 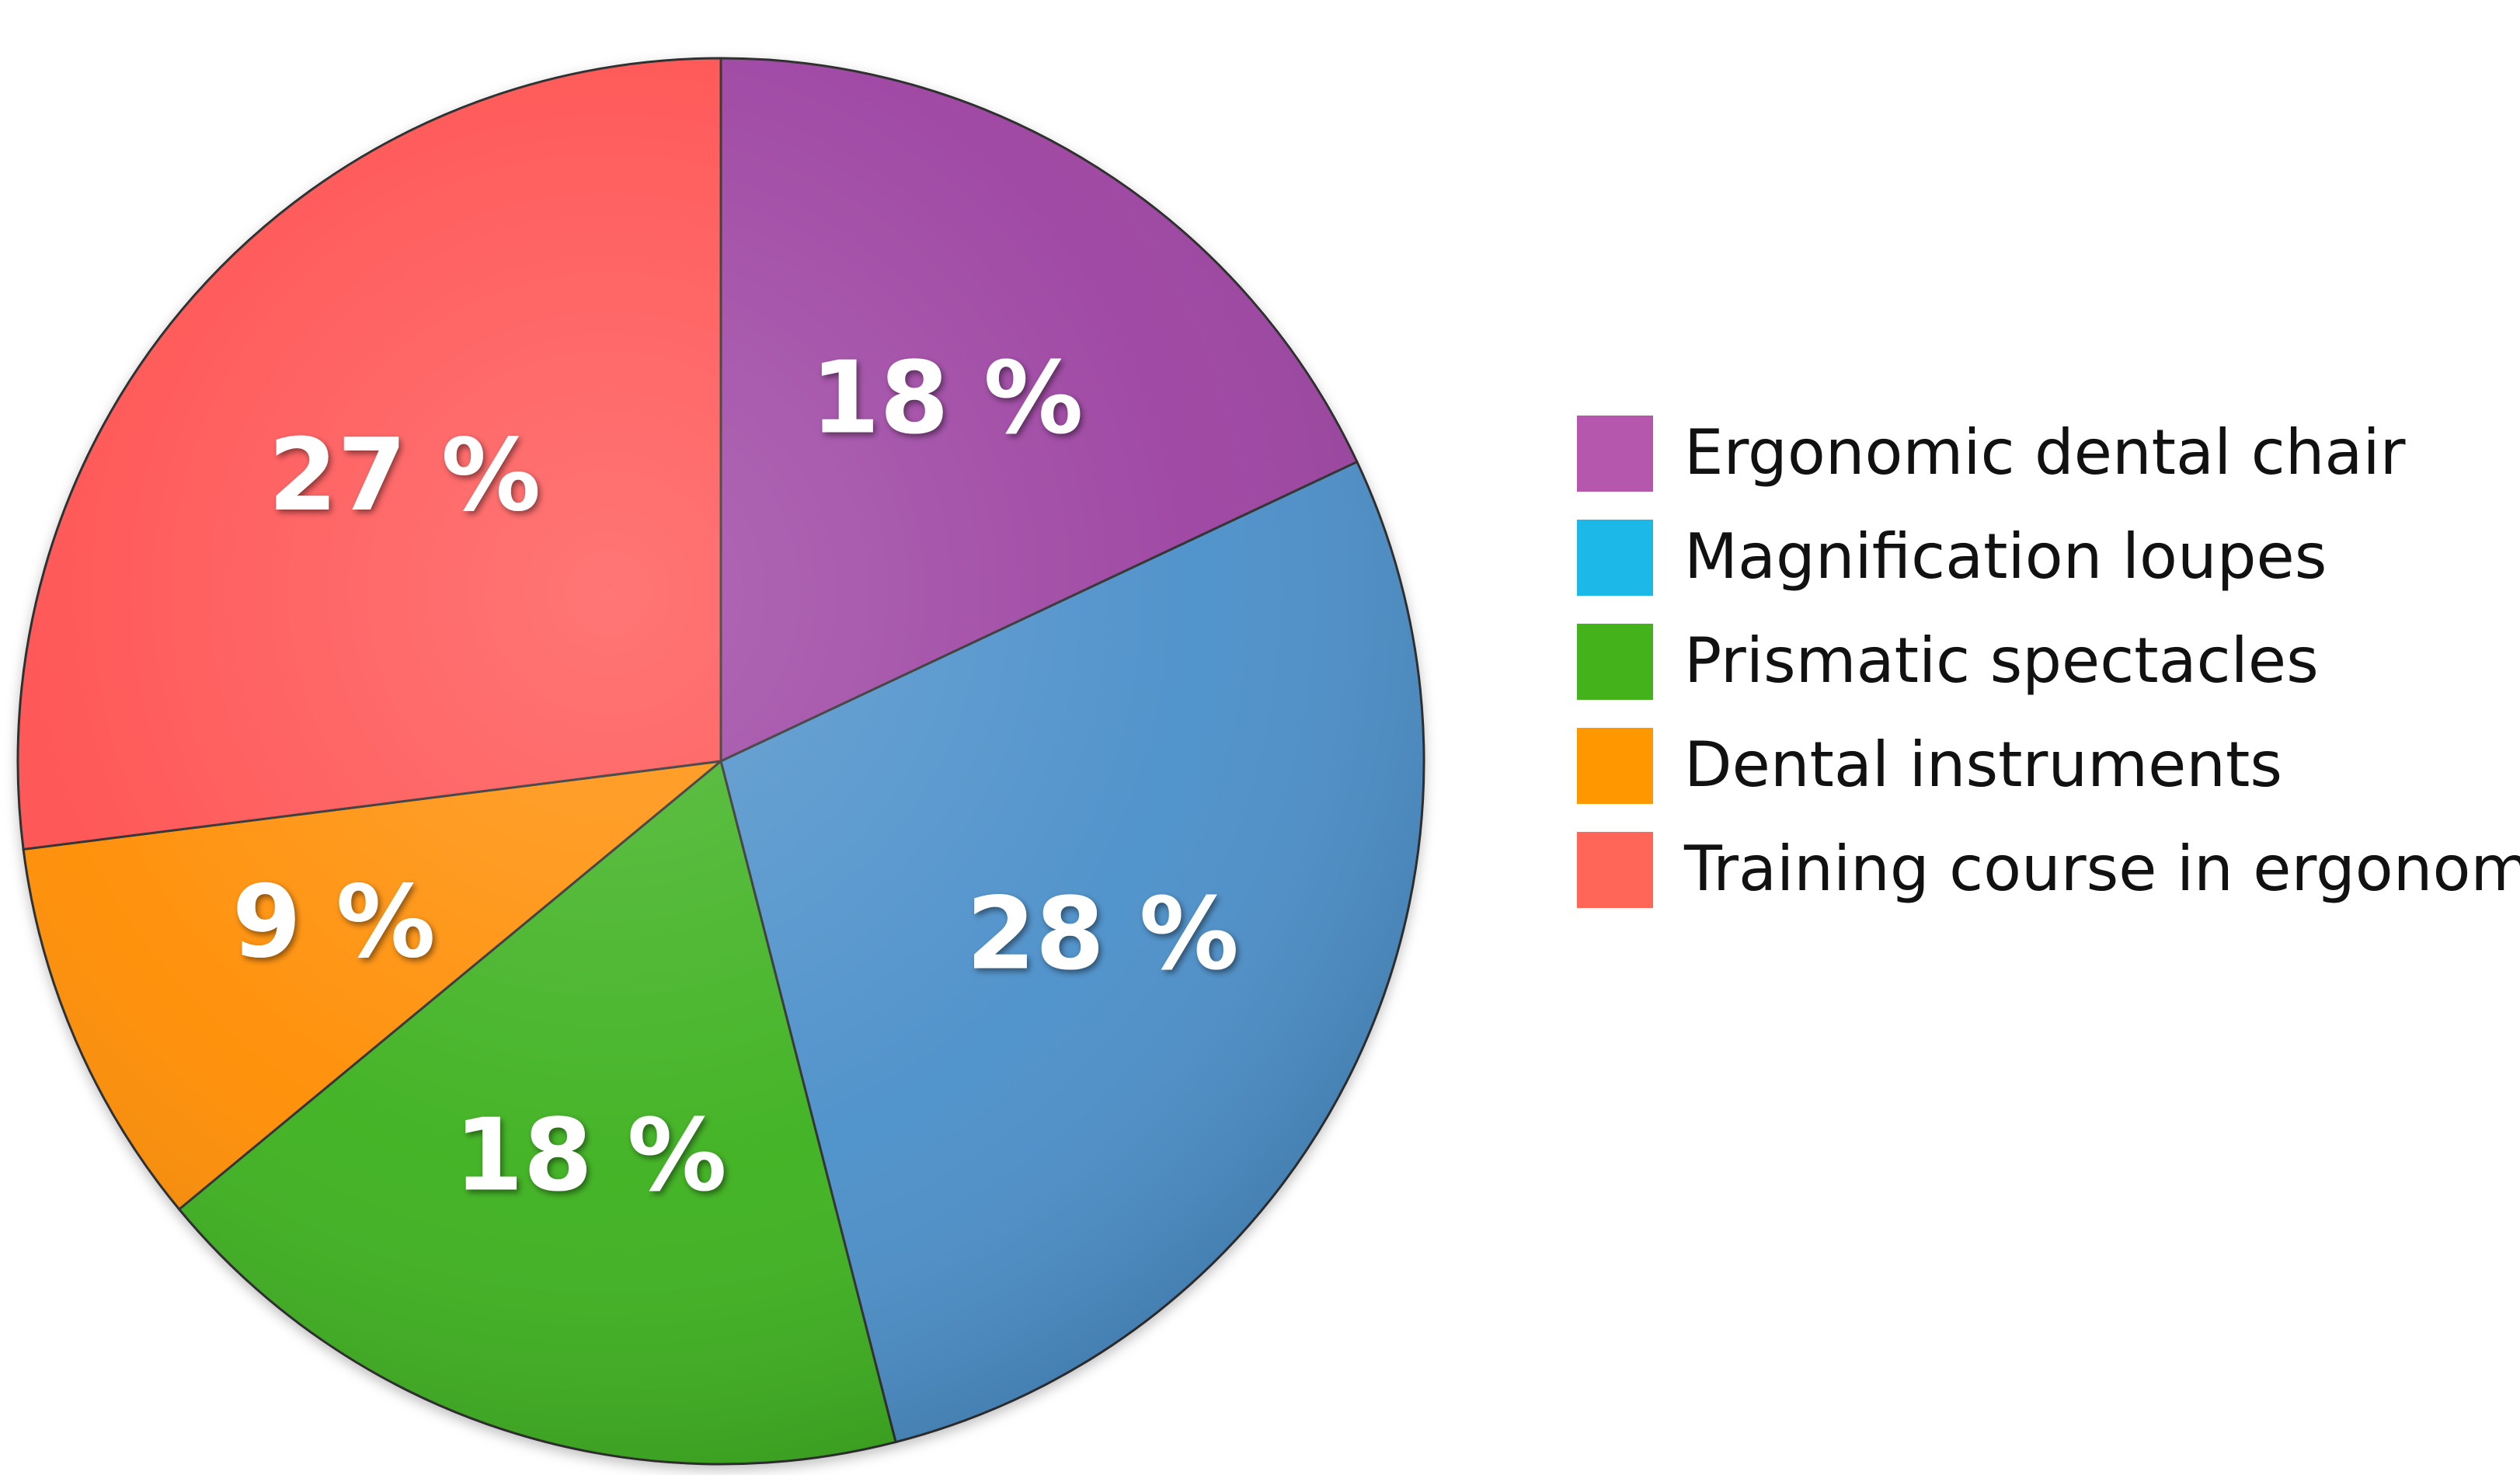 I want to click on legend-swatch-ergonomic-dental-chair, so click(x=1615, y=454).